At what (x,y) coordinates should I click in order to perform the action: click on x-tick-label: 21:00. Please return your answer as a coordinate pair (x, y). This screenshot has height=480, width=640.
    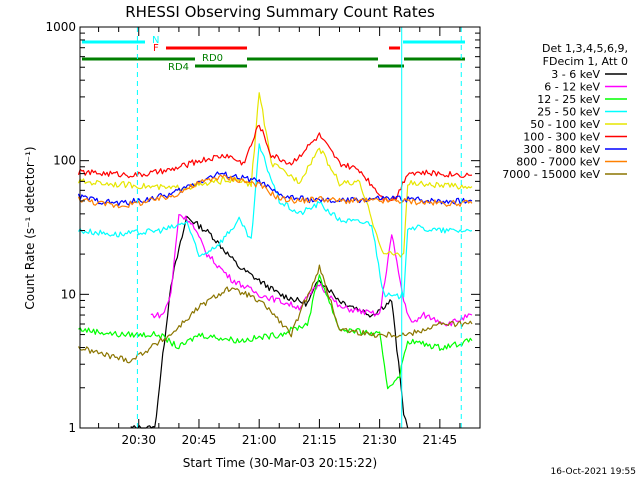
    Looking at the image, I should click on (259, 440).